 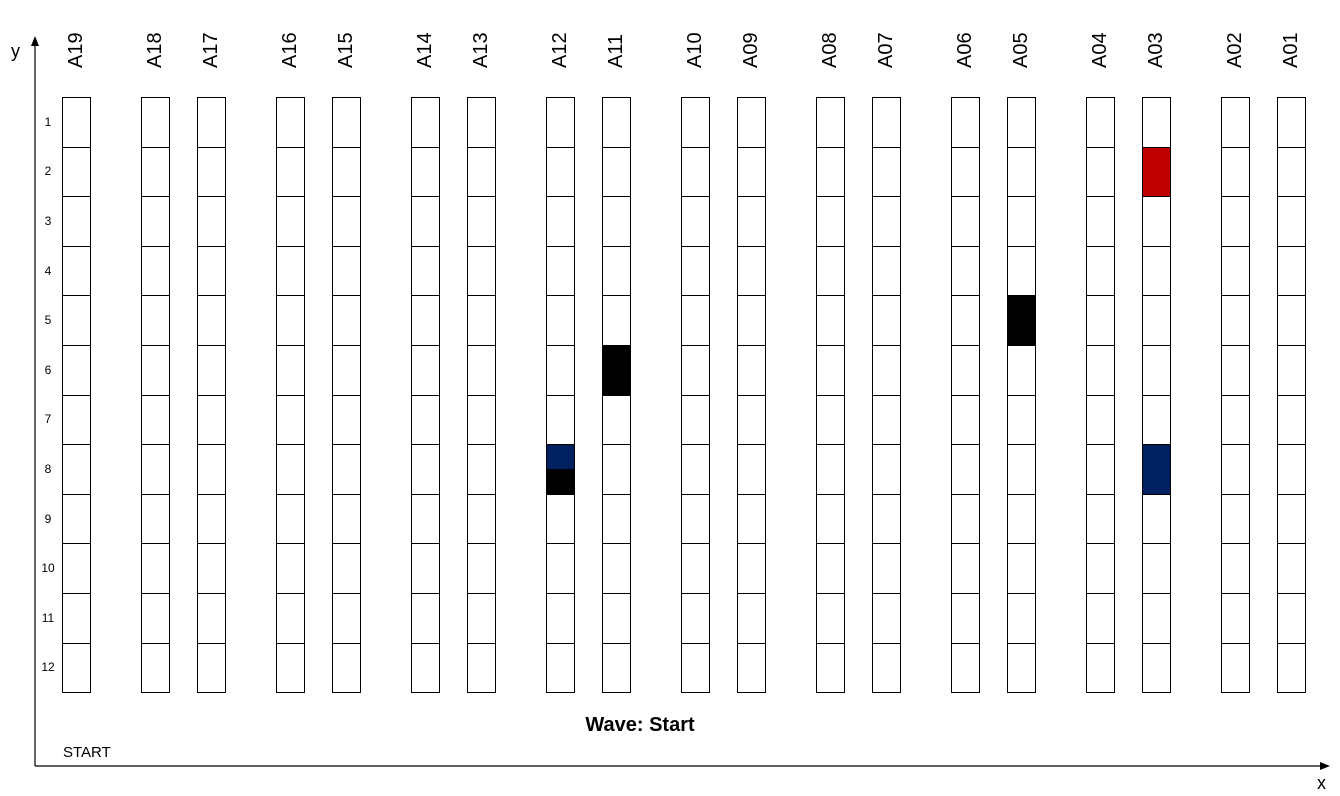 What do you see at coordinates (48, 121) in the screenshot?
I see `row-label-1: 1` at bounding box center [48, 121].